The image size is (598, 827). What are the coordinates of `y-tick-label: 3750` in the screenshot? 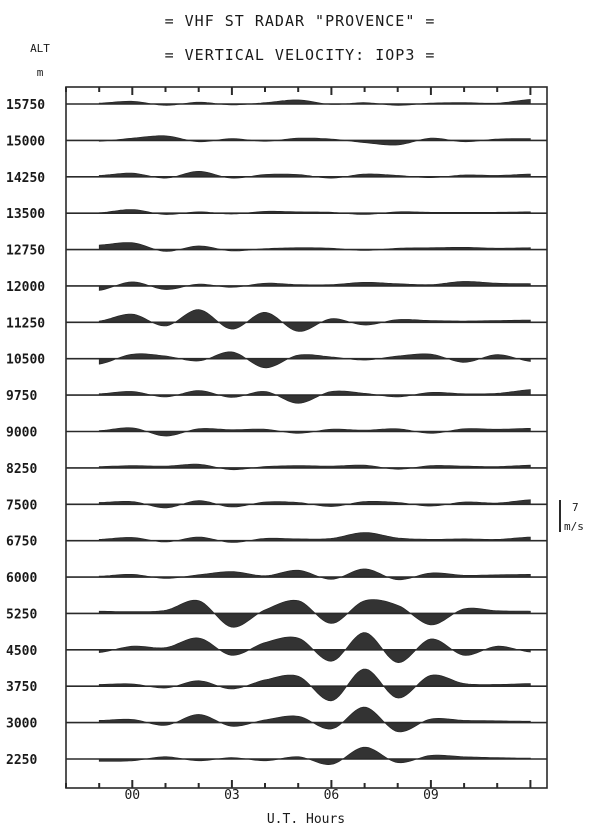 It's located at (21, 687).